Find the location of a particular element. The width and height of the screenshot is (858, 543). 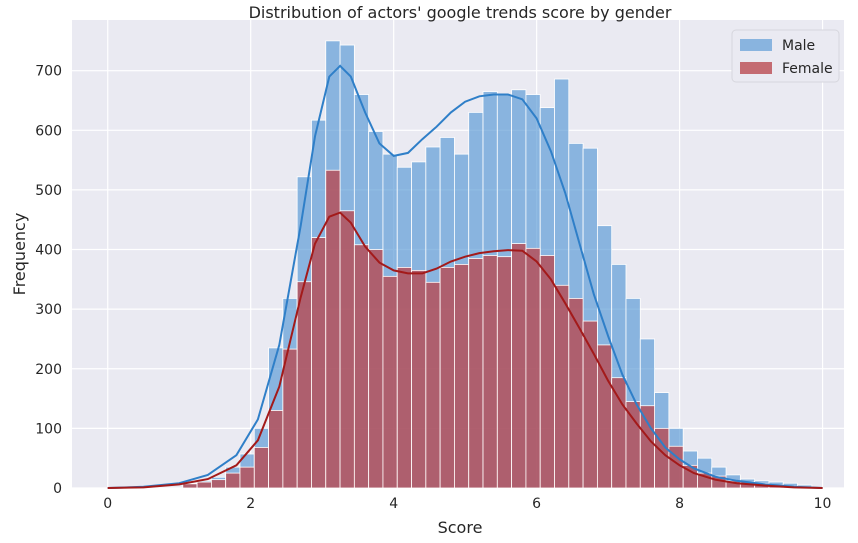

x-tick-label: 10 is located at coordinates (823, 504).